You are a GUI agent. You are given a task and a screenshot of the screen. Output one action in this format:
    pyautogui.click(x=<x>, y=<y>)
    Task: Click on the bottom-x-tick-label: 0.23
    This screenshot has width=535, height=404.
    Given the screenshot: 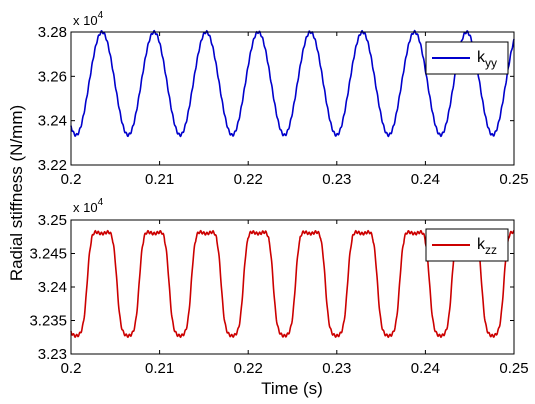 What is the action you would take?
    pyautogui.click(x=336, y=368)
    